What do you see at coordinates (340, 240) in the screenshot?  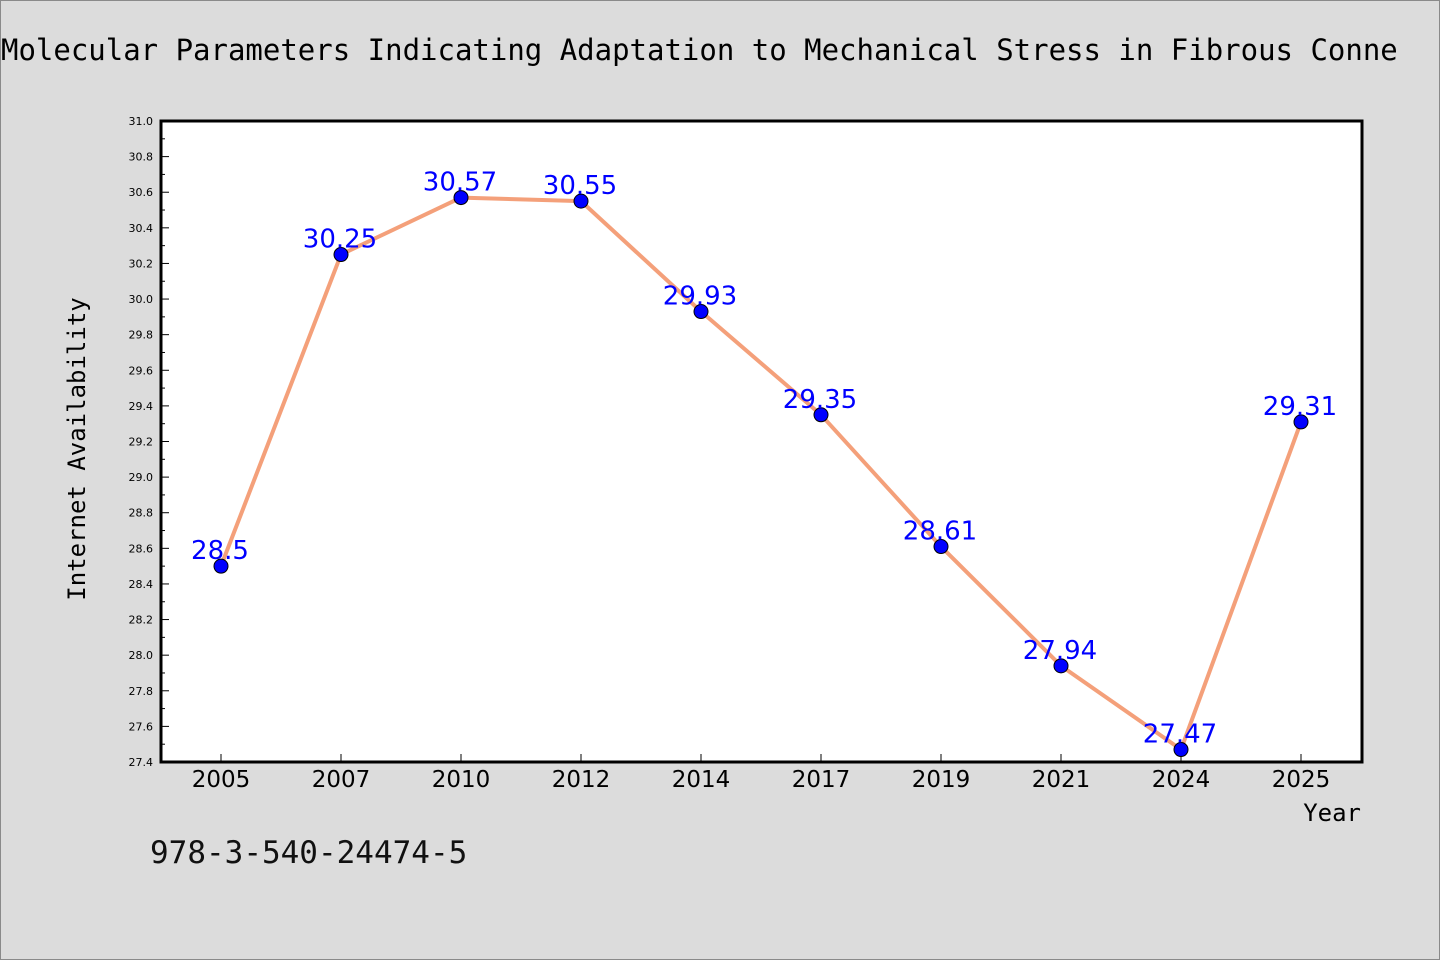 I see `data-label: 30.25` at bounding box center [340, 240].